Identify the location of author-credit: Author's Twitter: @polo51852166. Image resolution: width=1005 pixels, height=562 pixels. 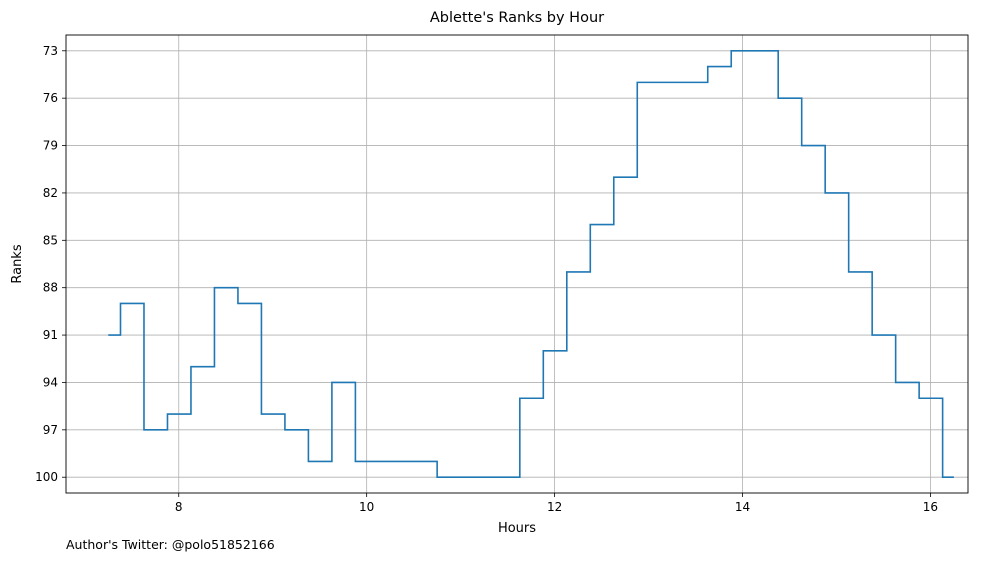
(170, 544).